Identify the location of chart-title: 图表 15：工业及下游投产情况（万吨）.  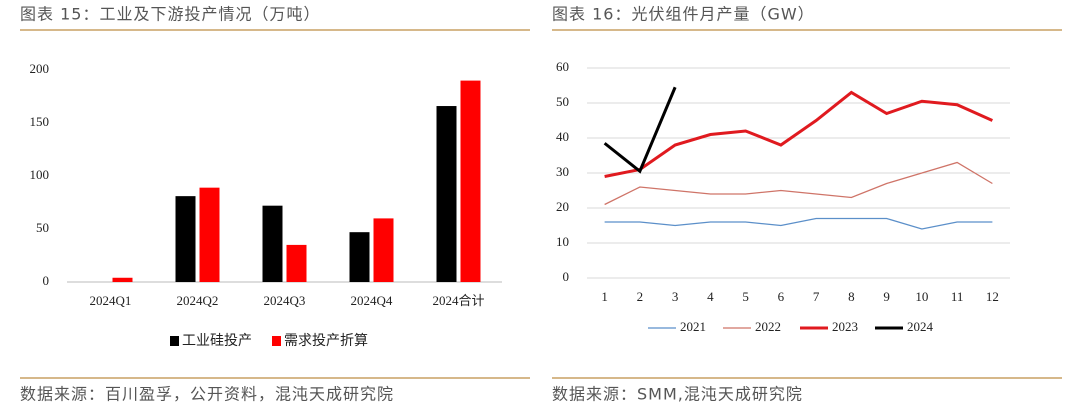
(170, 14).